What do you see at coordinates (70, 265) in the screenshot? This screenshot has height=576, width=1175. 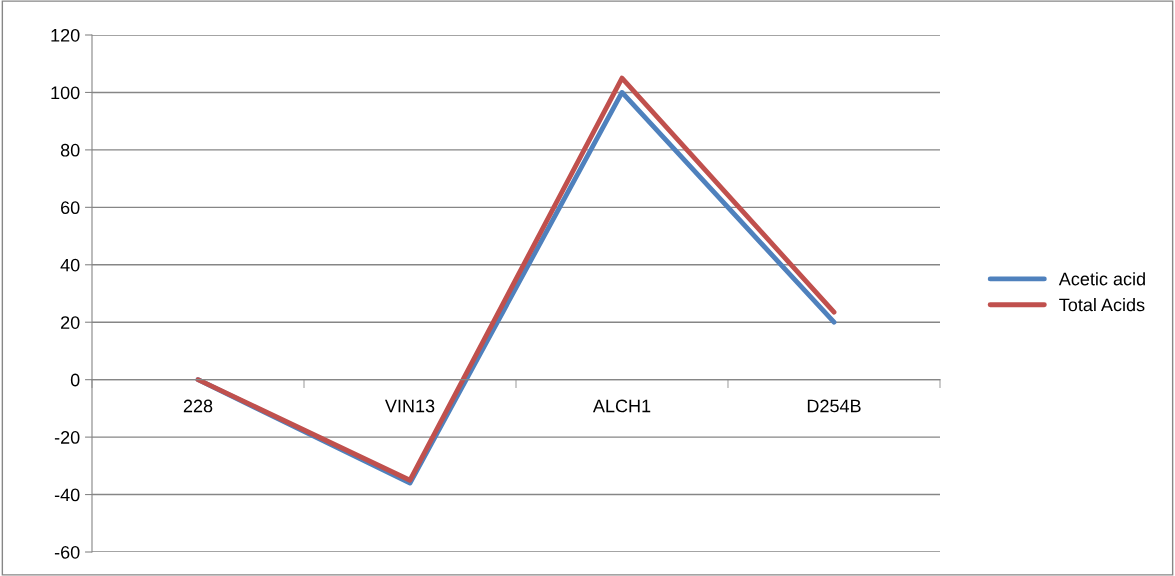 I see `y-tick-label: 40` at bounding box center [70, 265].